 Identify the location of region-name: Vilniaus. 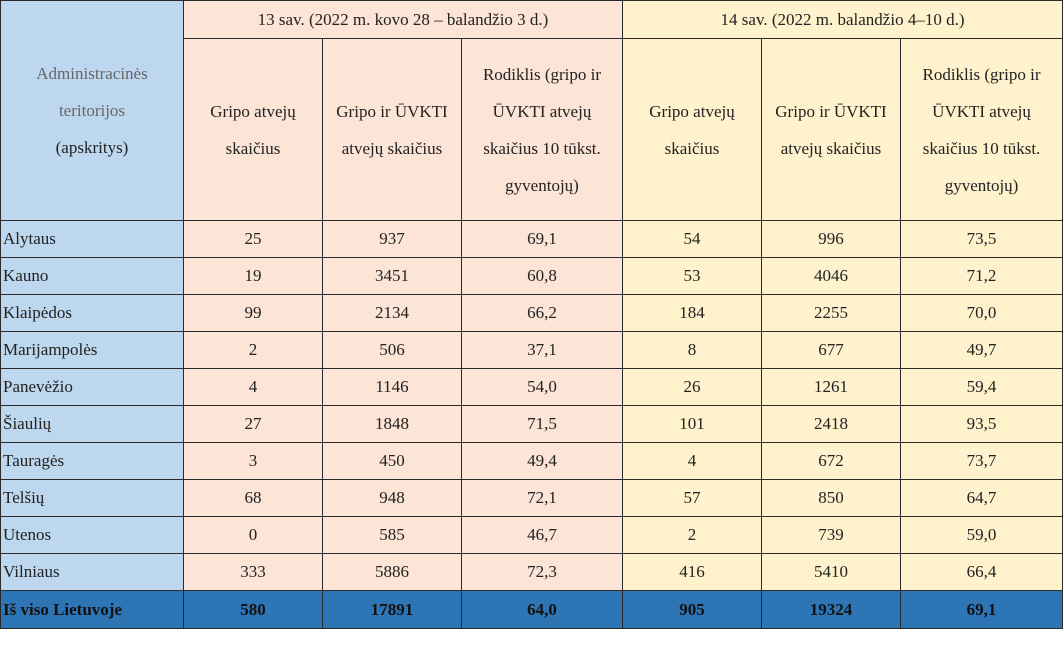
(92, 572).